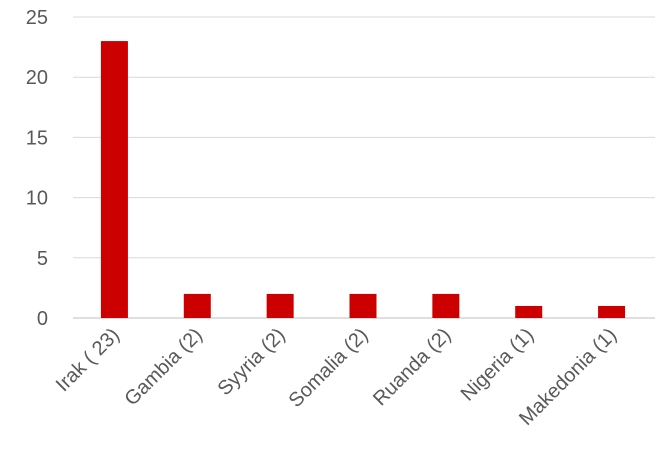  What do you see at coordinates (42, 259) in the screenshot?
I see `y-tick-label: 5` at bounding box center [42, 259].